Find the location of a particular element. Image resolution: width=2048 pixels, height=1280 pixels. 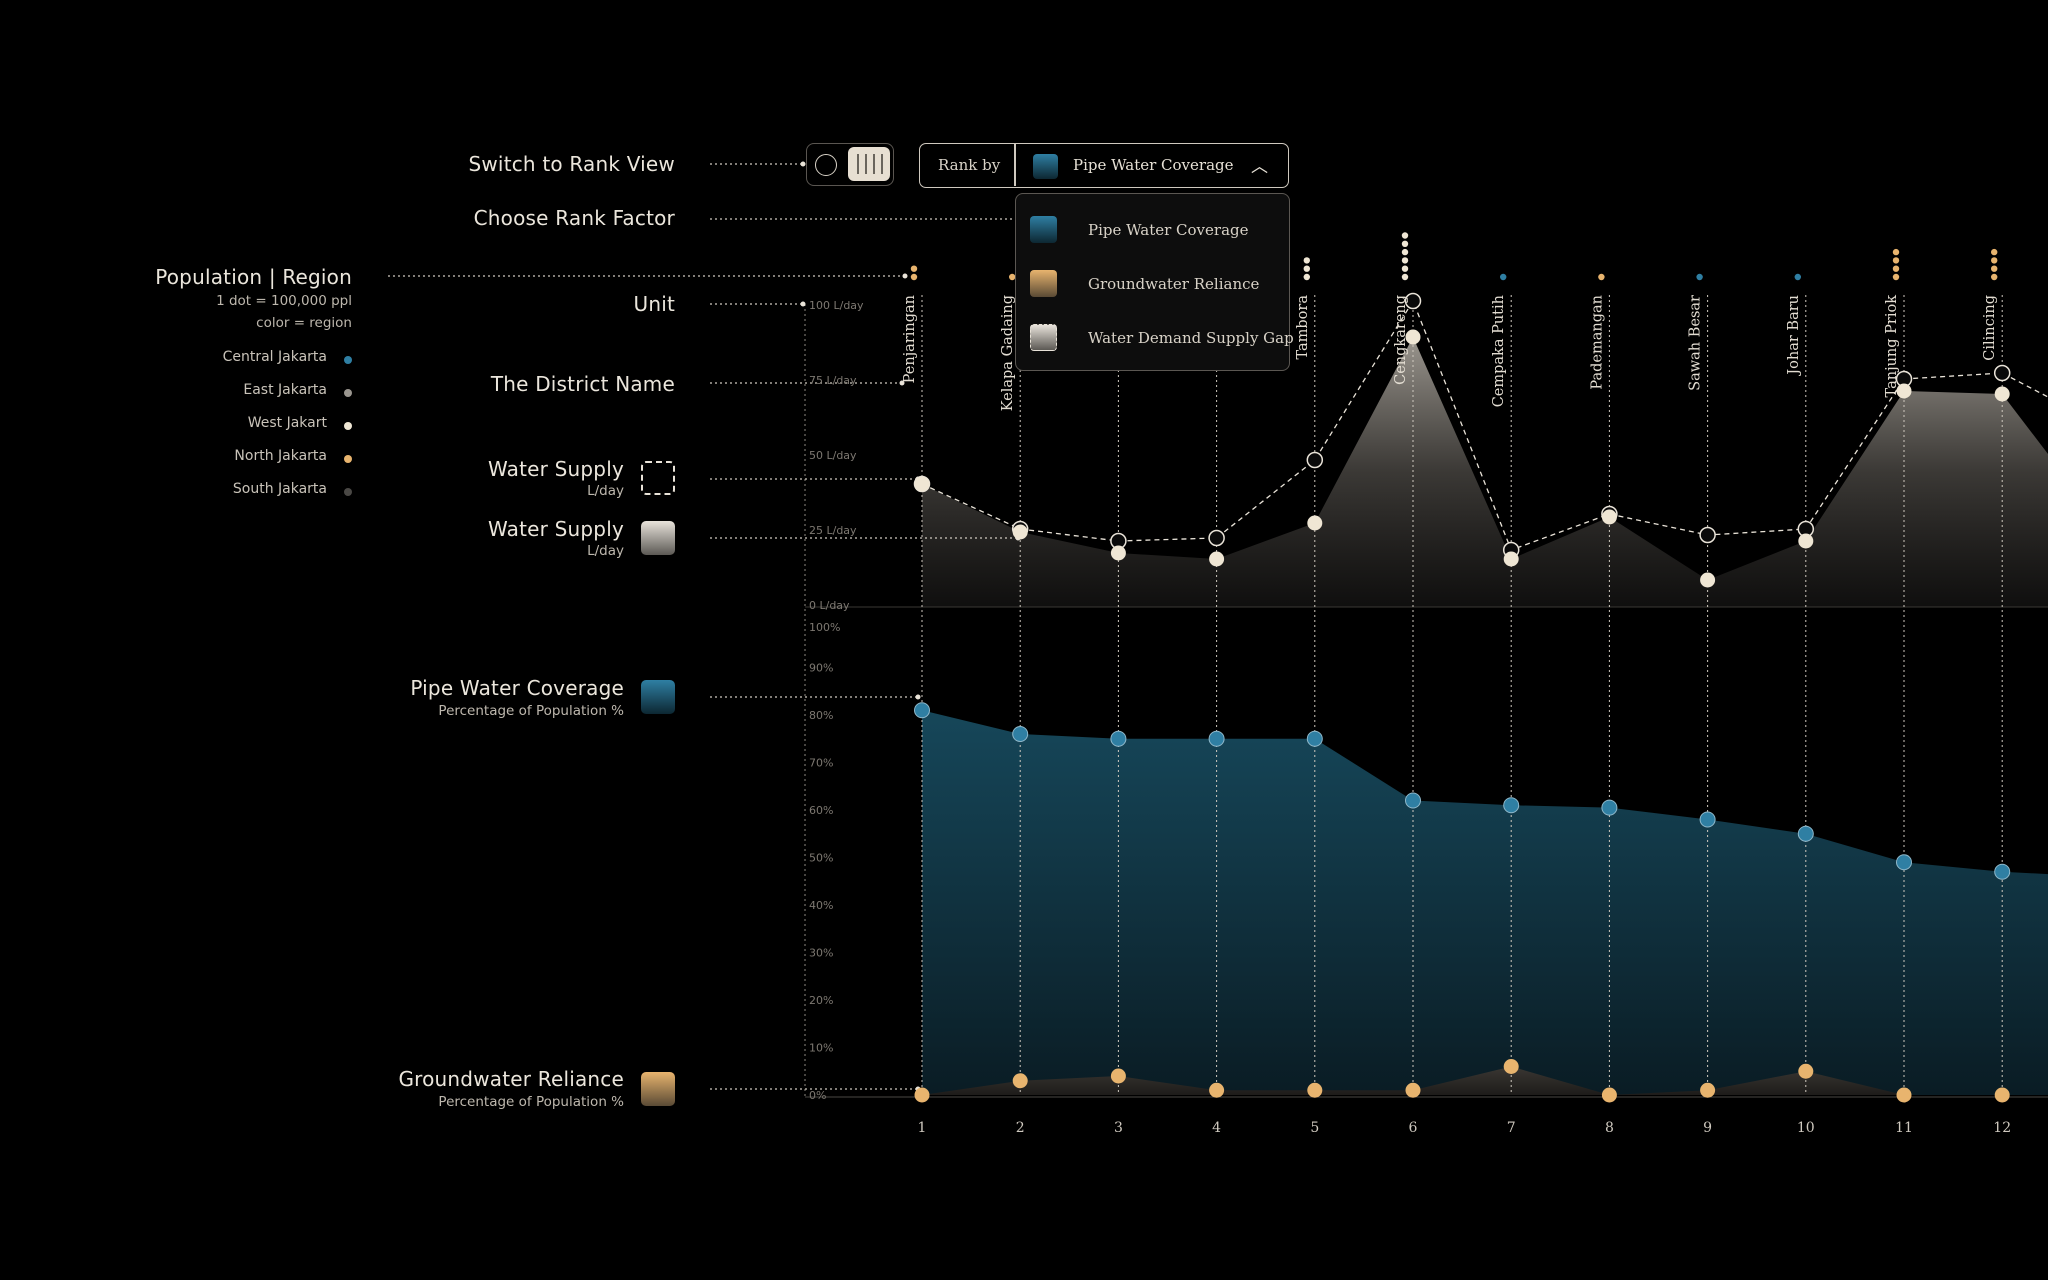

groundwater-swatch is located at coordinates (658, 1089).